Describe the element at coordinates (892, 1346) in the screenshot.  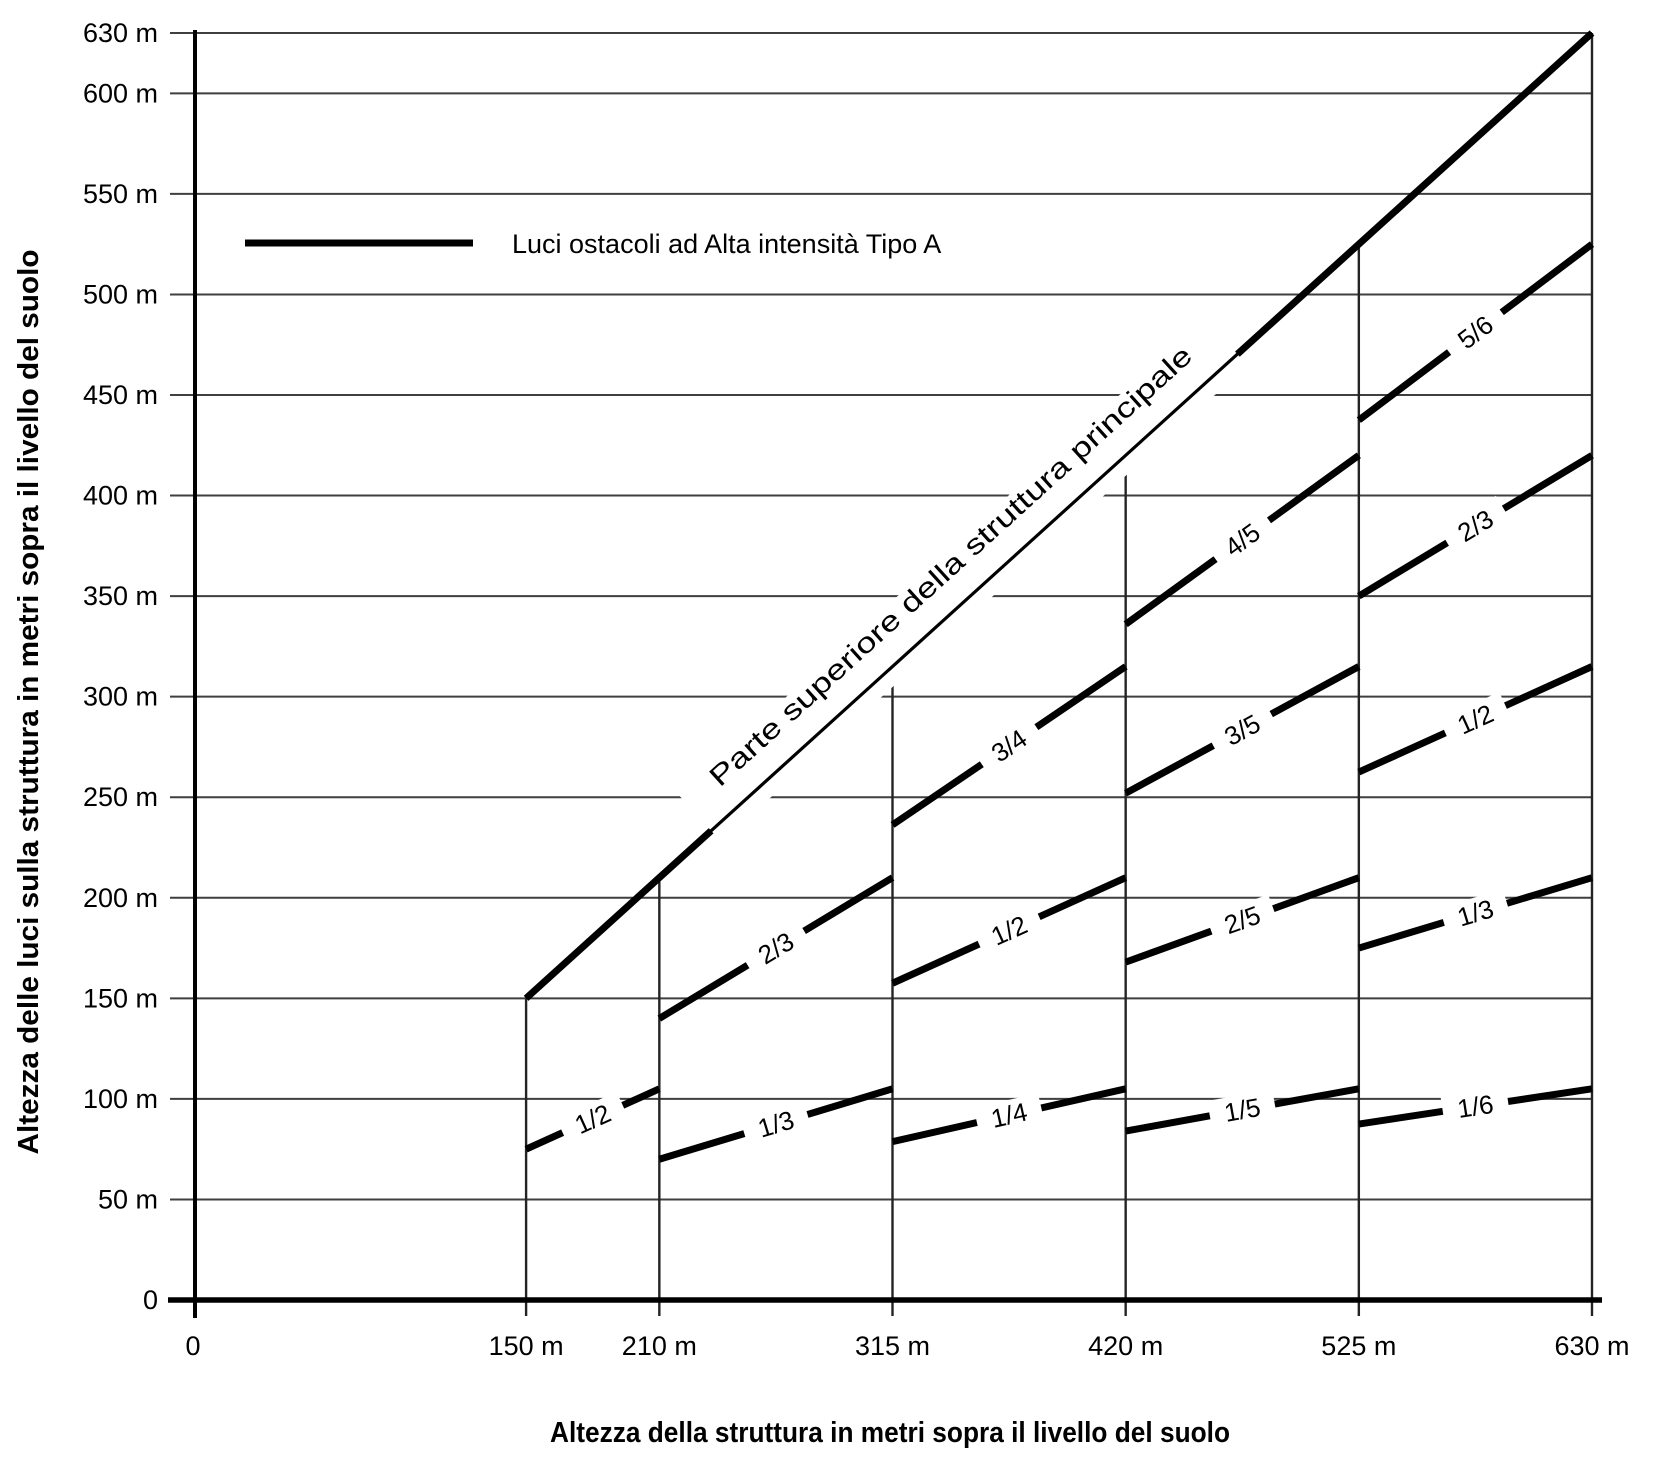
I see `x-tick-label: 315 m` at that location.